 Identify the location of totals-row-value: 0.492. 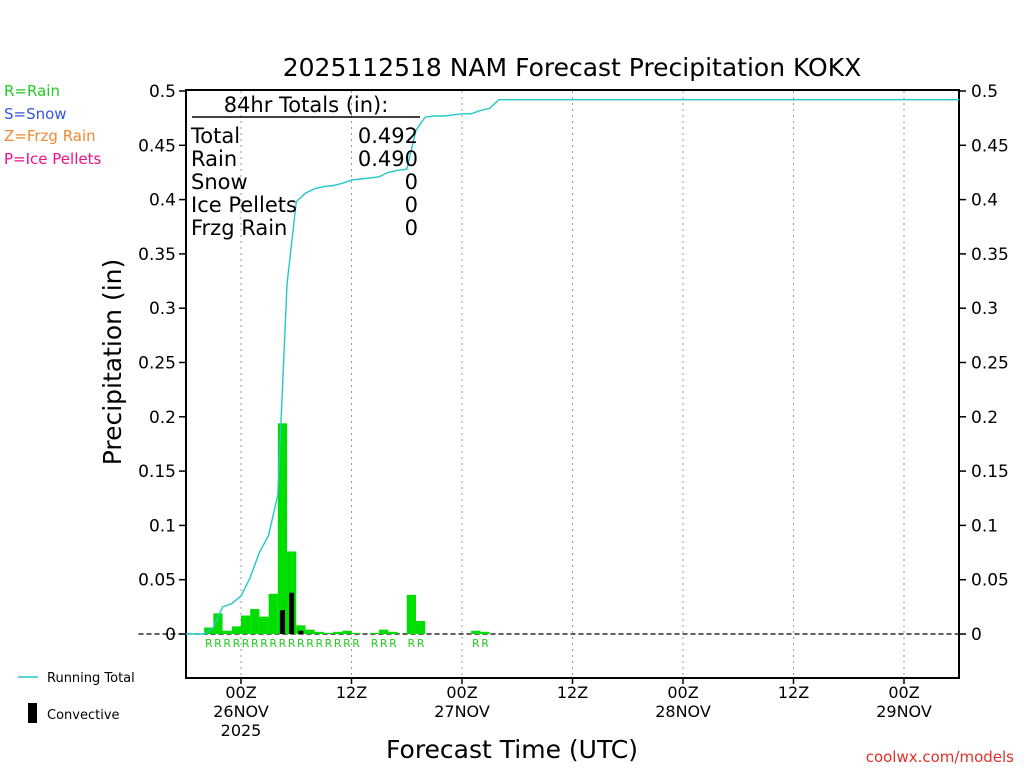
(388, 136).